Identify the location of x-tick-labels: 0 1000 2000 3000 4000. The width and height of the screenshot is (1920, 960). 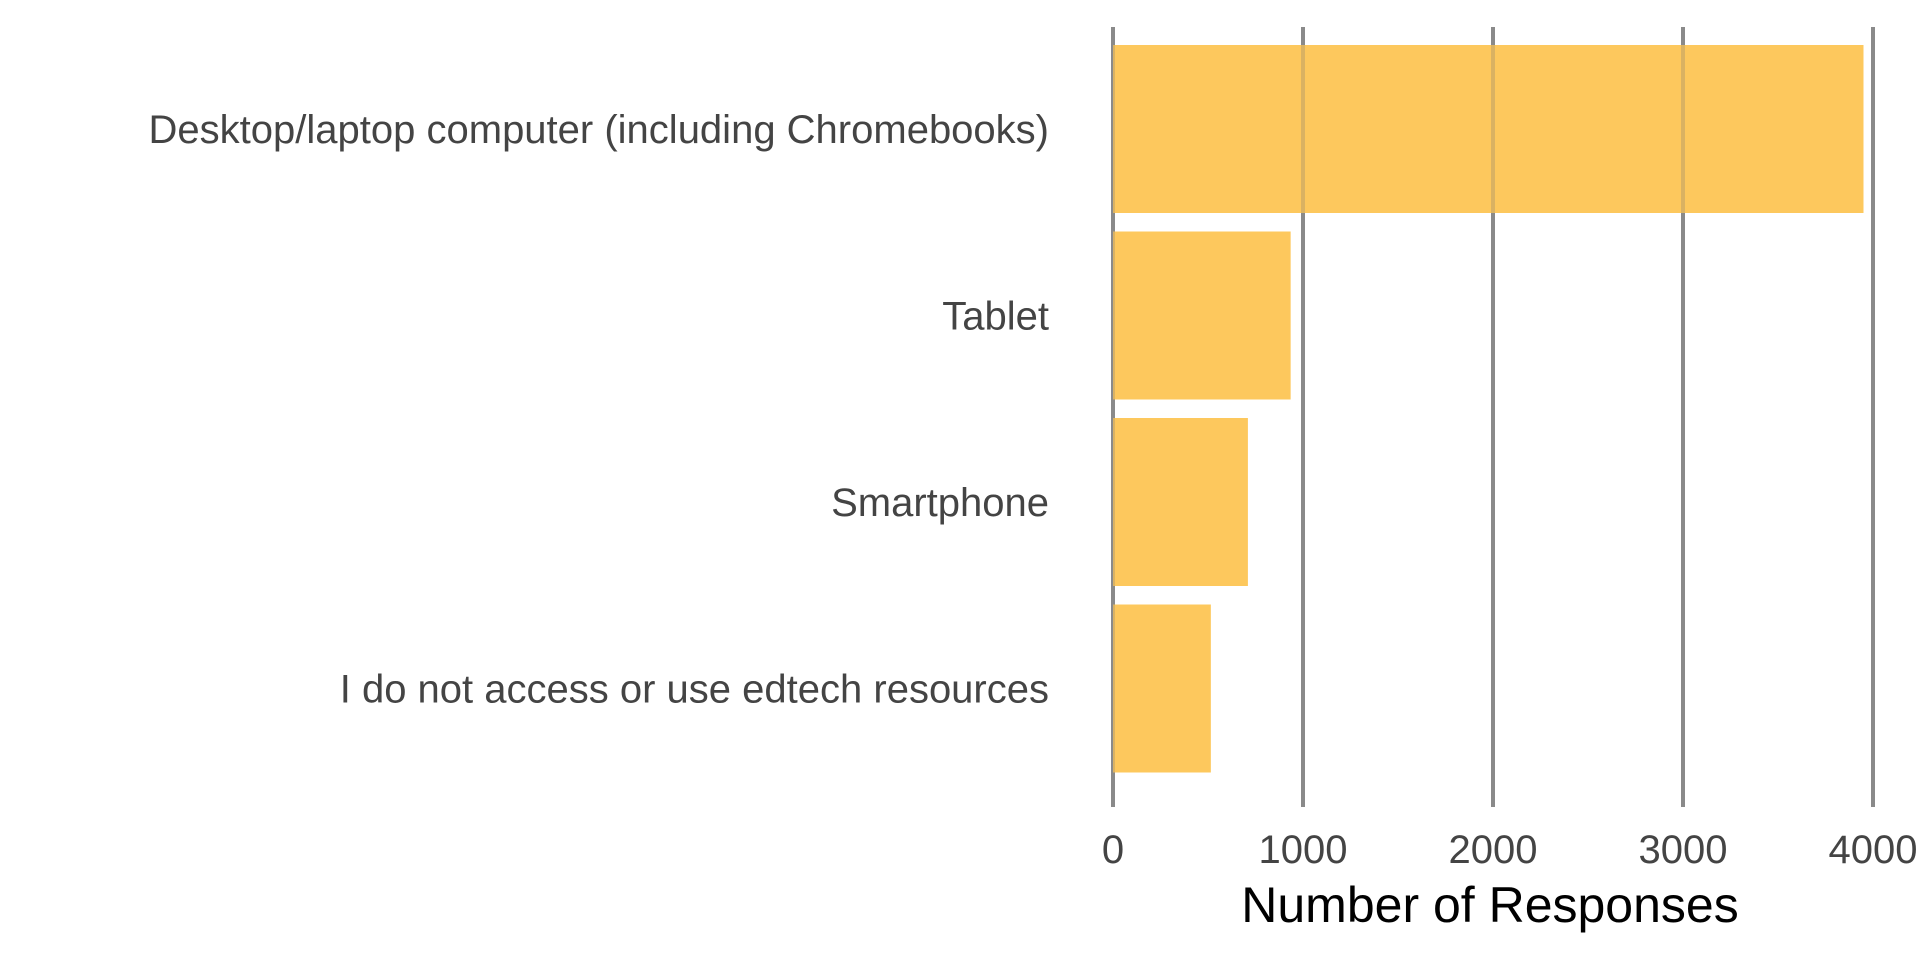
(1510, 850).